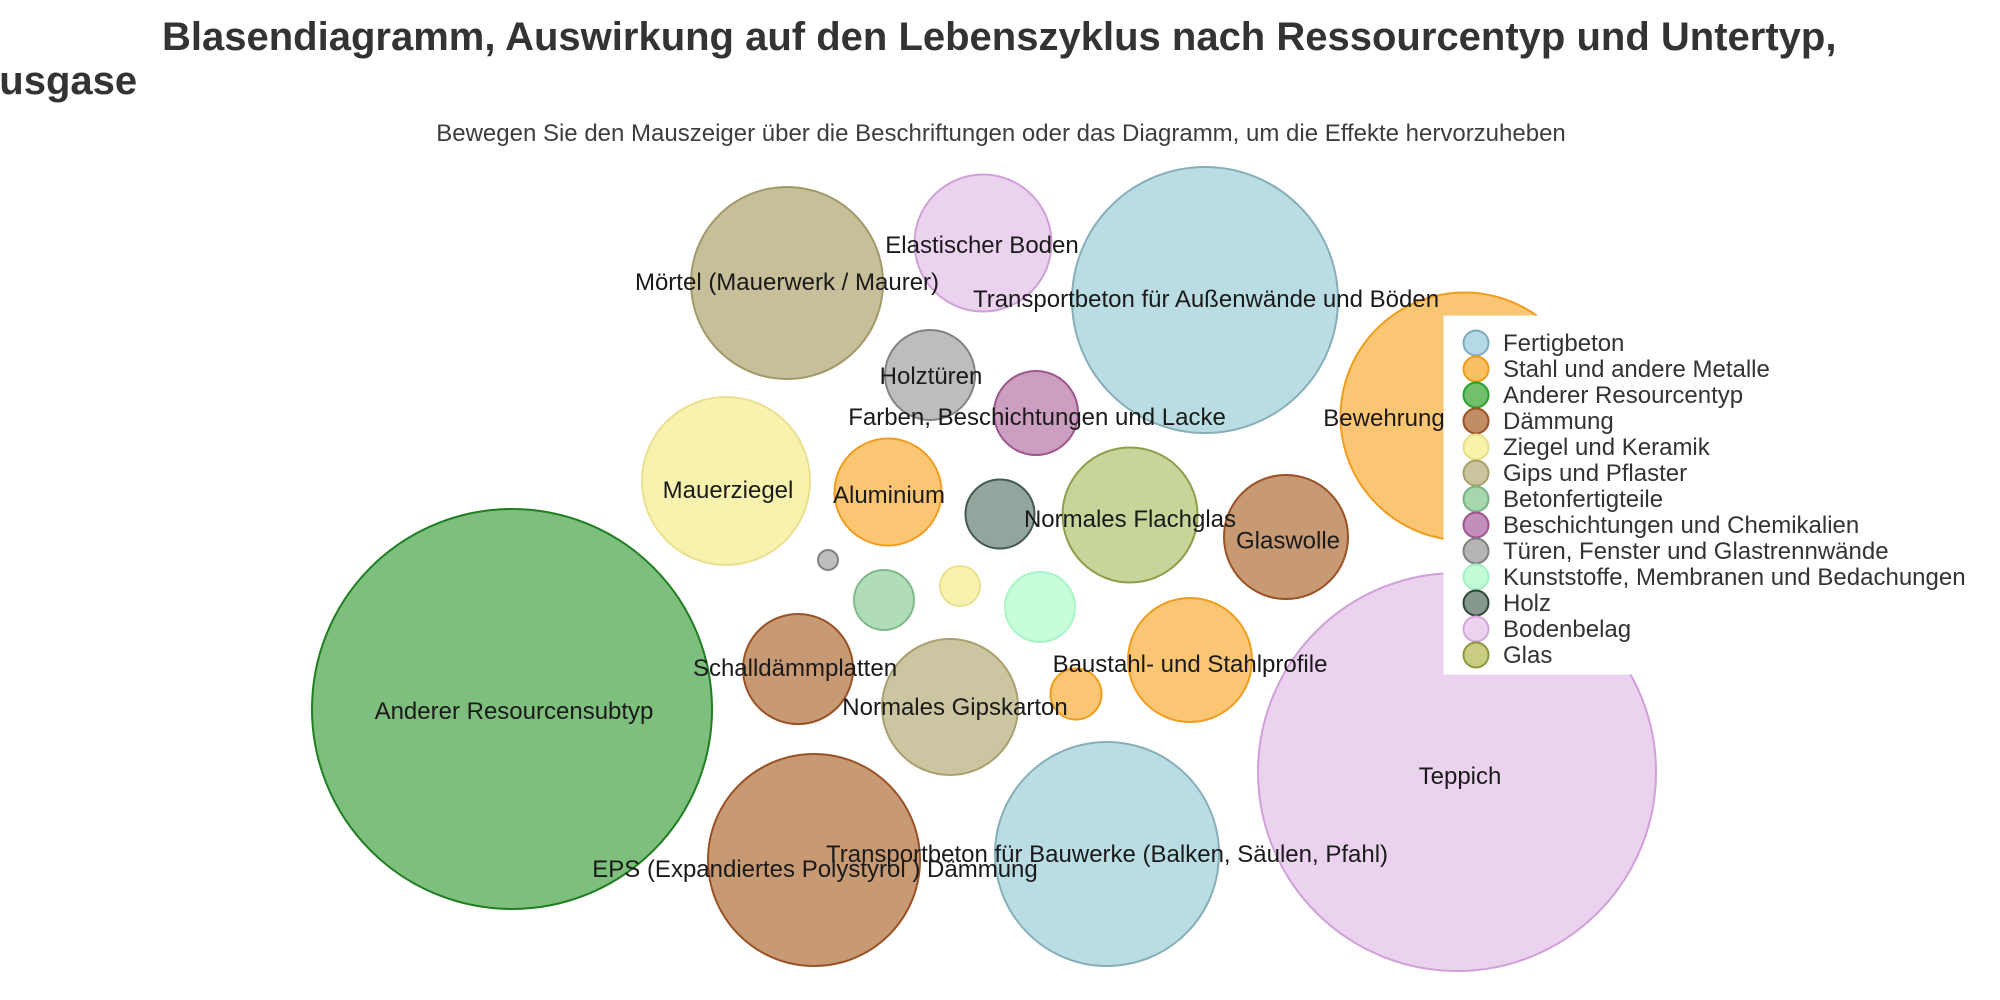 The width and height of the screenshot is (2000, 1000). Describe the element at coordinates (815, 869) in the screenshot. I see `svg-text:EPS (Expandiertes Polystyrol ): EPS (Expandiertes Polystyrol ) Dämmung` at that location.